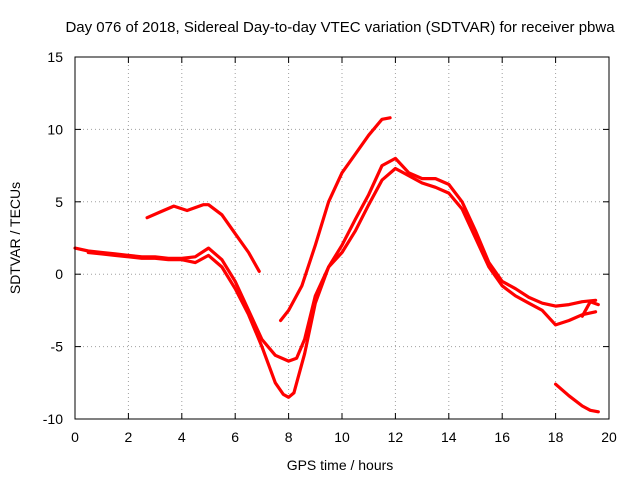 This screenshot has height=480, width=640. What do you see at coordinates (53, 238) in the screenshot?
I see `y-tick-labels: -10 -5 0 5 10 15` at bounding box center [53, 238].